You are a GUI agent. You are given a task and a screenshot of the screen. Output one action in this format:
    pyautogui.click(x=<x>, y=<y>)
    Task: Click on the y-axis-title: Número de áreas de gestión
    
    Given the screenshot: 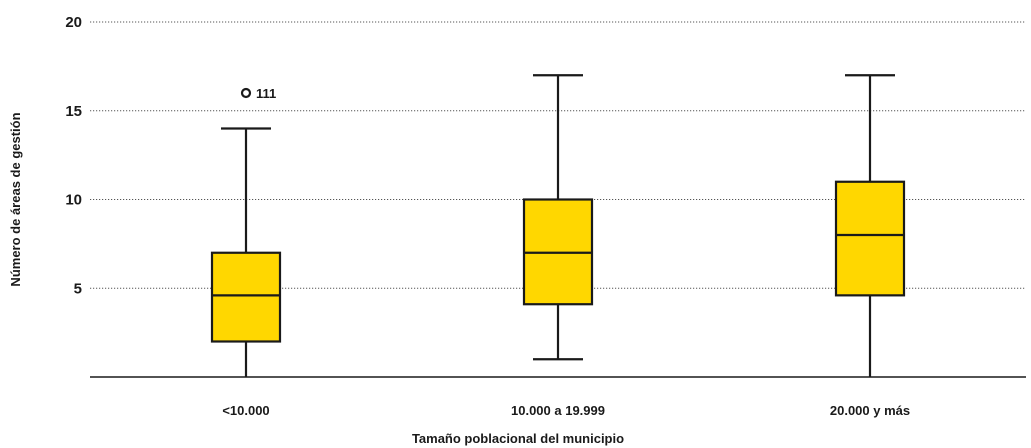 What is the action you would take?
    pyautogui.click(x=15, y=199)
    